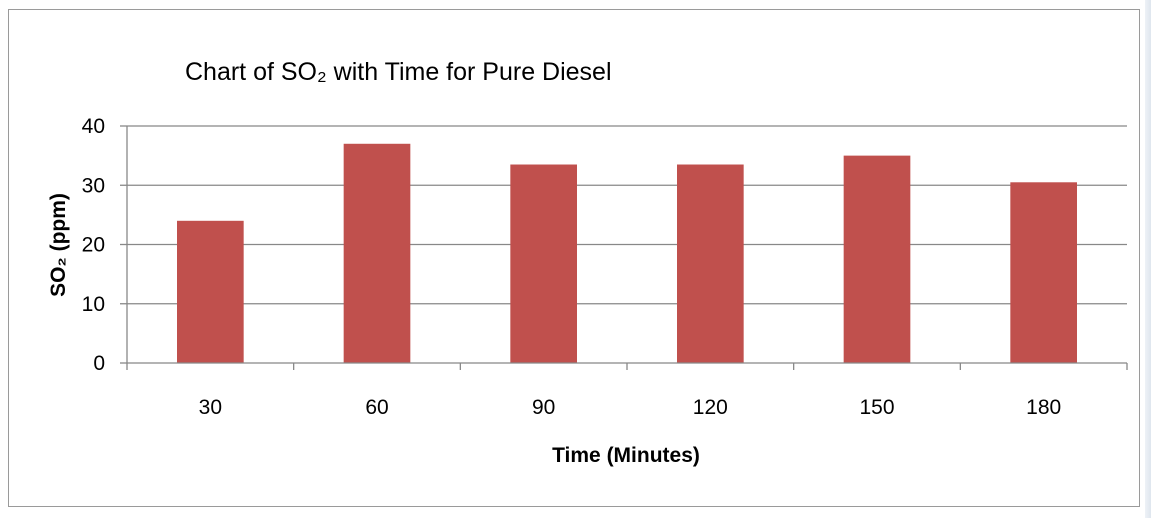 This screenshot has height=518, width=1151. I want to click on y-tick-label: 20, so click(93, 245).